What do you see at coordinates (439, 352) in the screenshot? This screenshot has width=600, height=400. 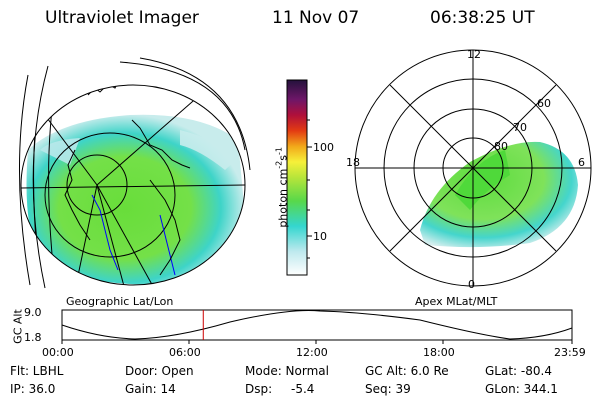 I see `altitude-xtick-1800: 18:00` at bounding box center [439, 352].